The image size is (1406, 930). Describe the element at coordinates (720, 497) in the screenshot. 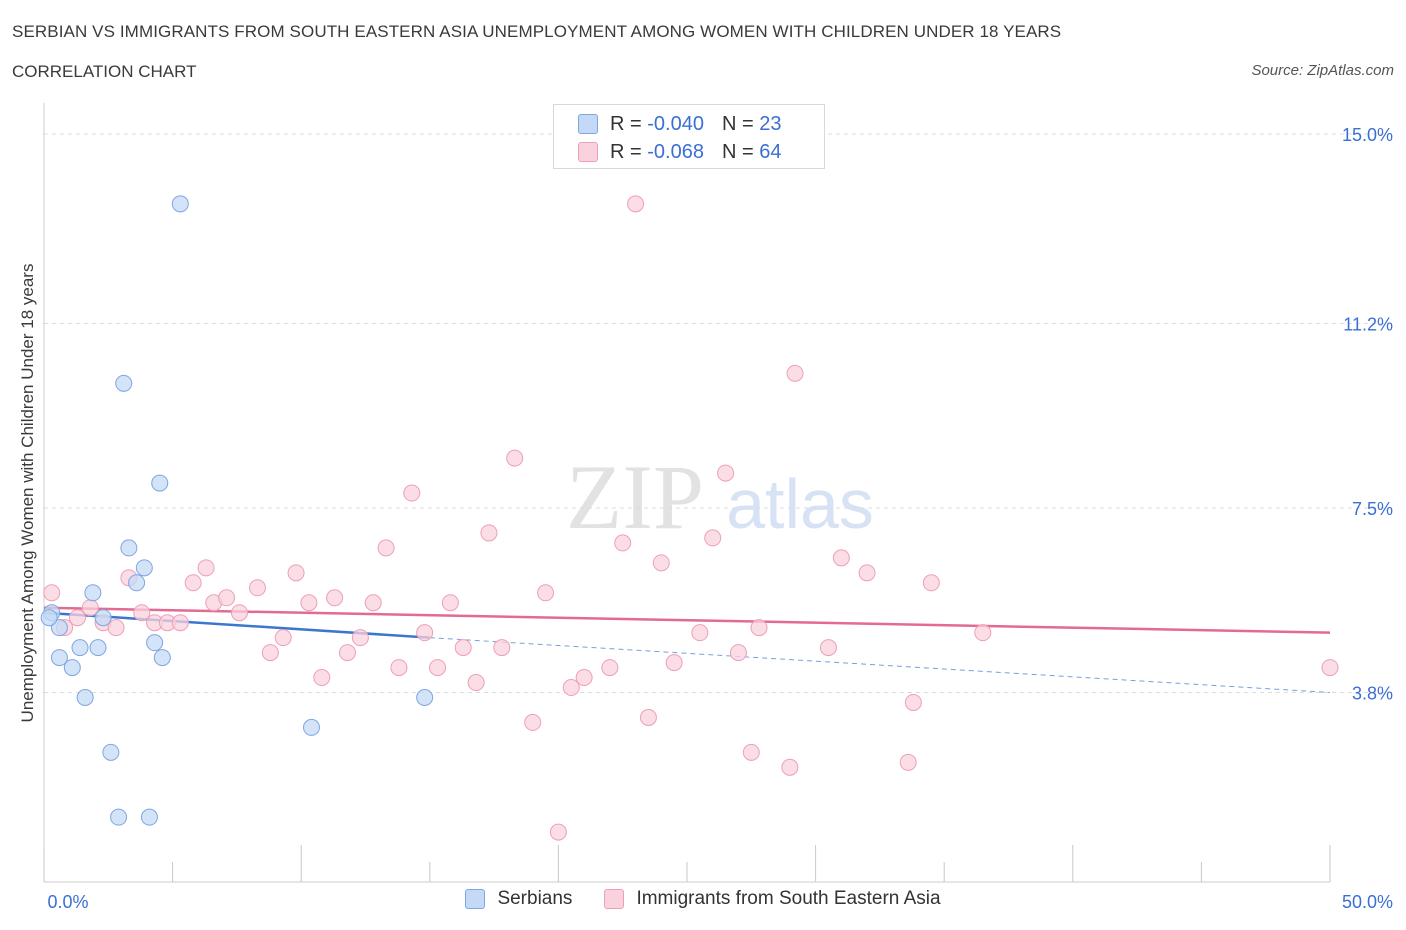

I see `watermark: ZIP atlas` at that location.